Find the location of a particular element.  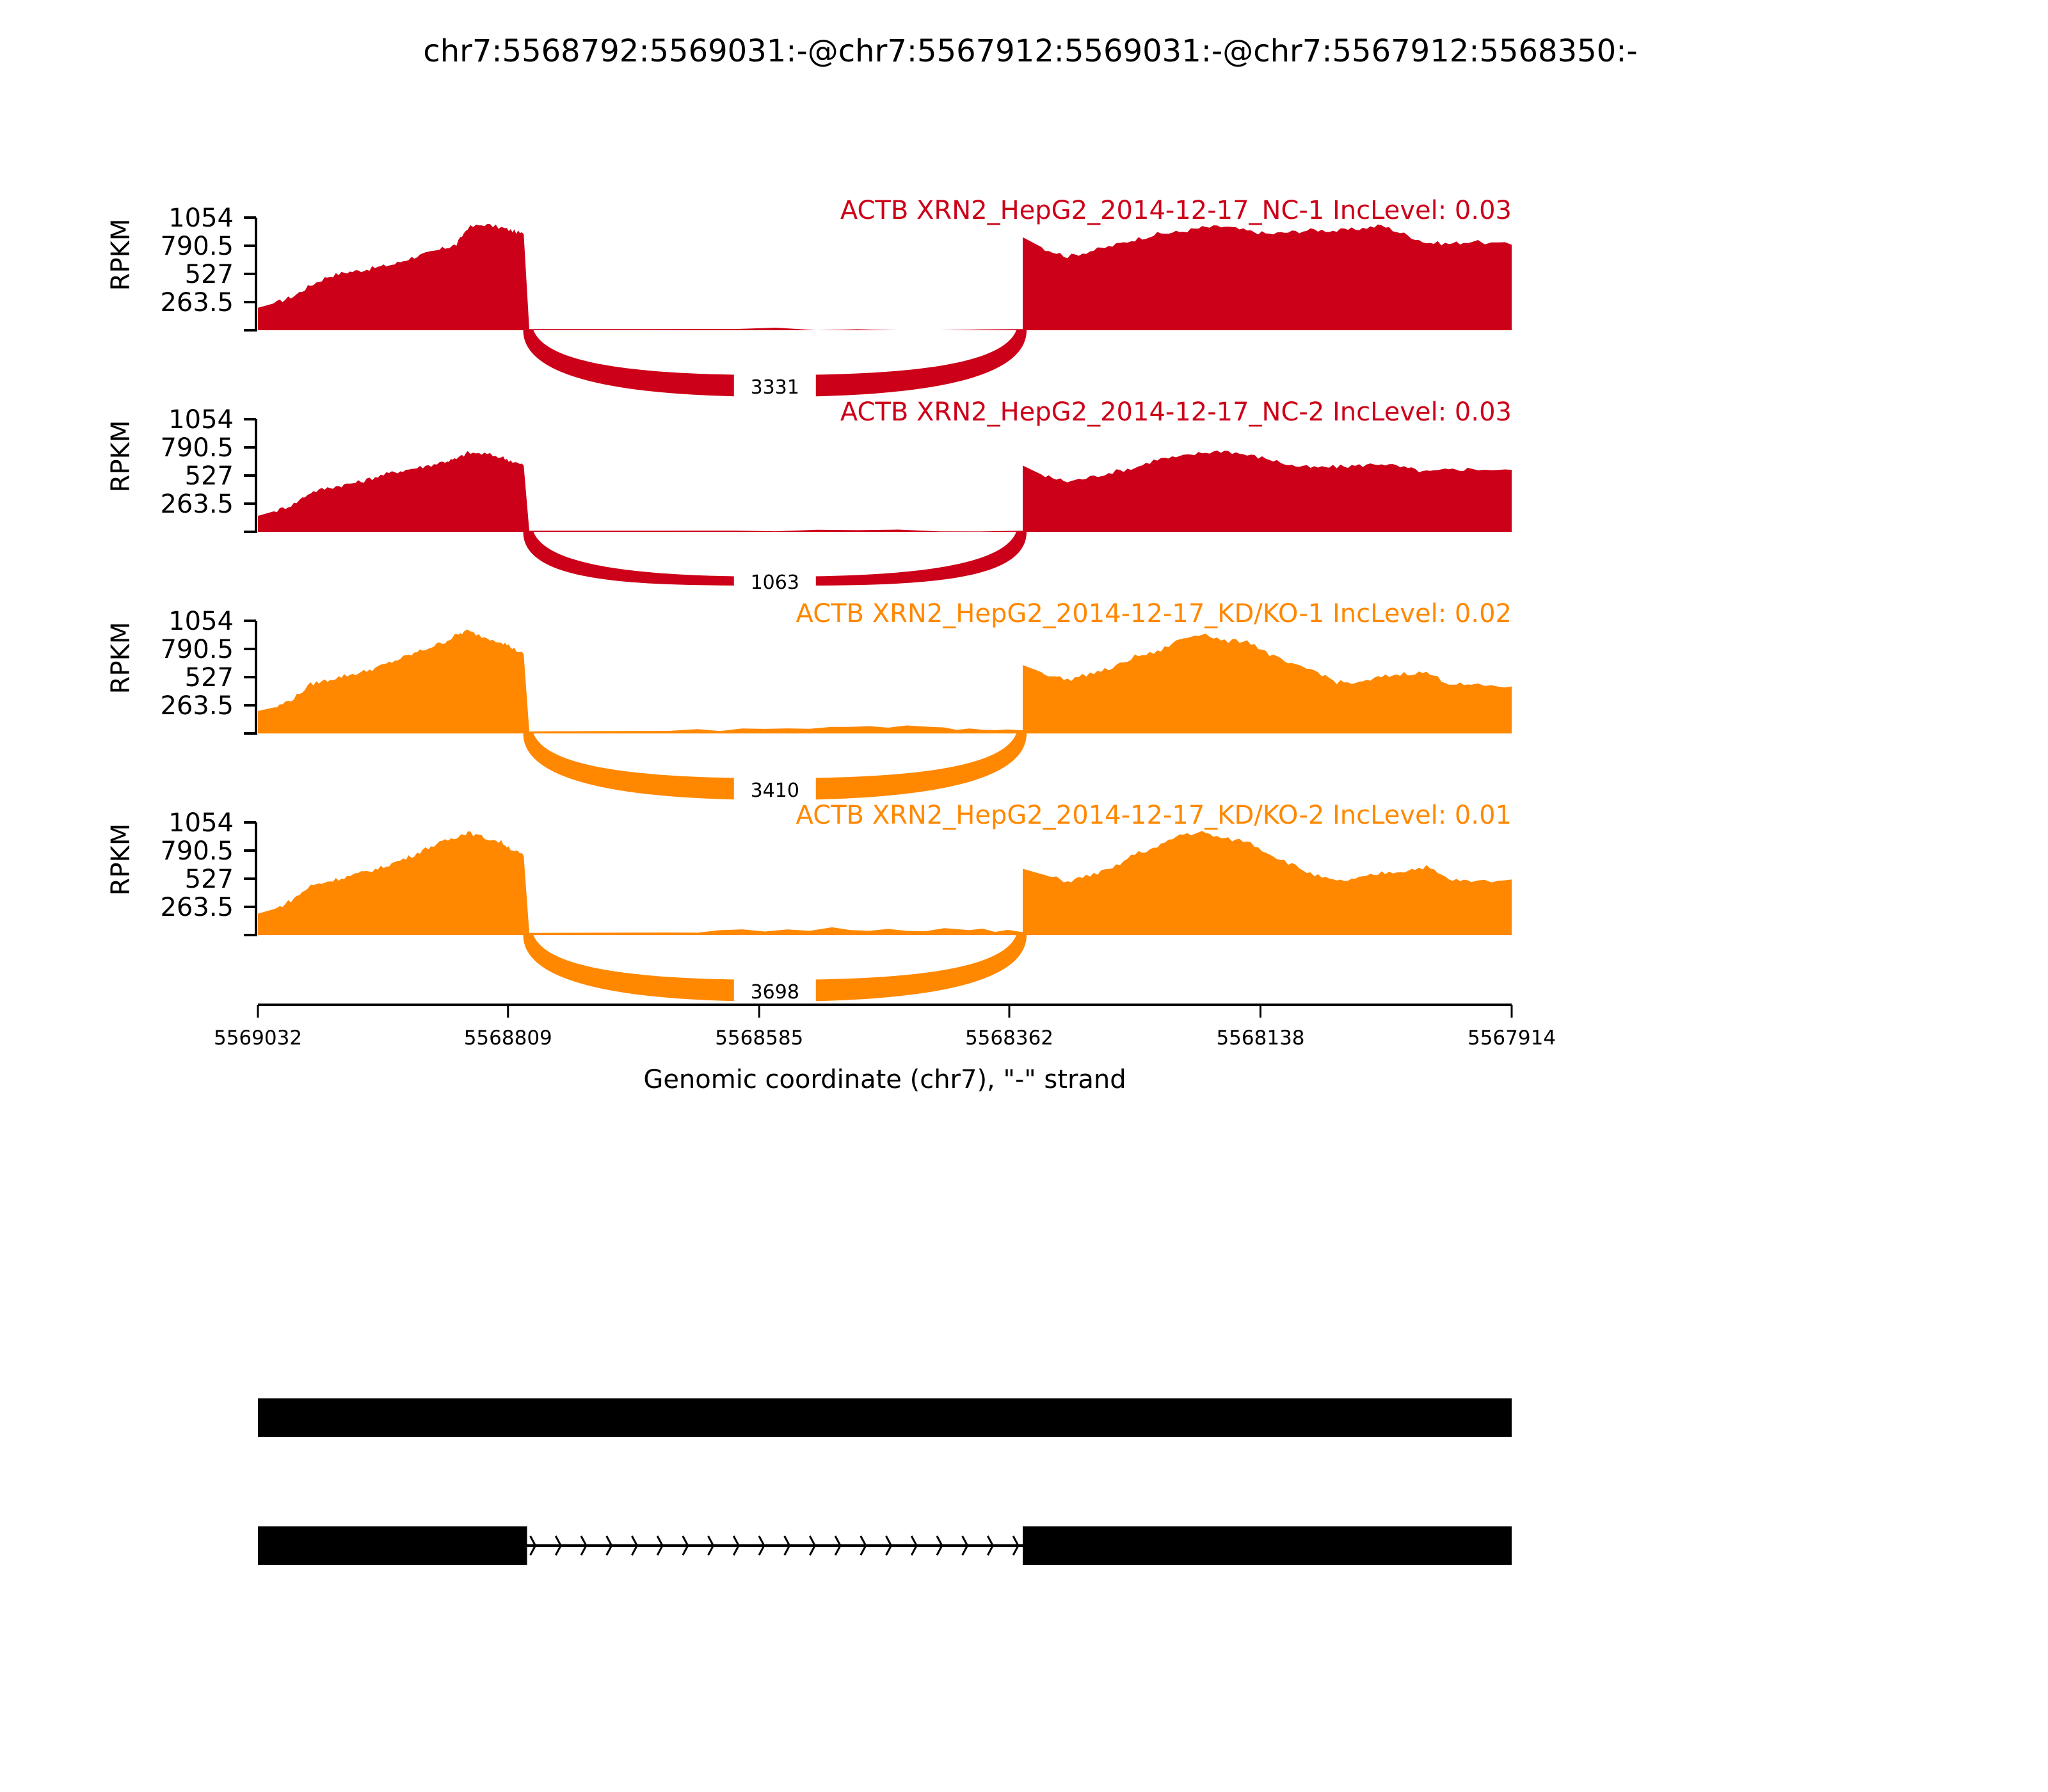

junction-arc: 3331 is located at coordinates (775, 373).